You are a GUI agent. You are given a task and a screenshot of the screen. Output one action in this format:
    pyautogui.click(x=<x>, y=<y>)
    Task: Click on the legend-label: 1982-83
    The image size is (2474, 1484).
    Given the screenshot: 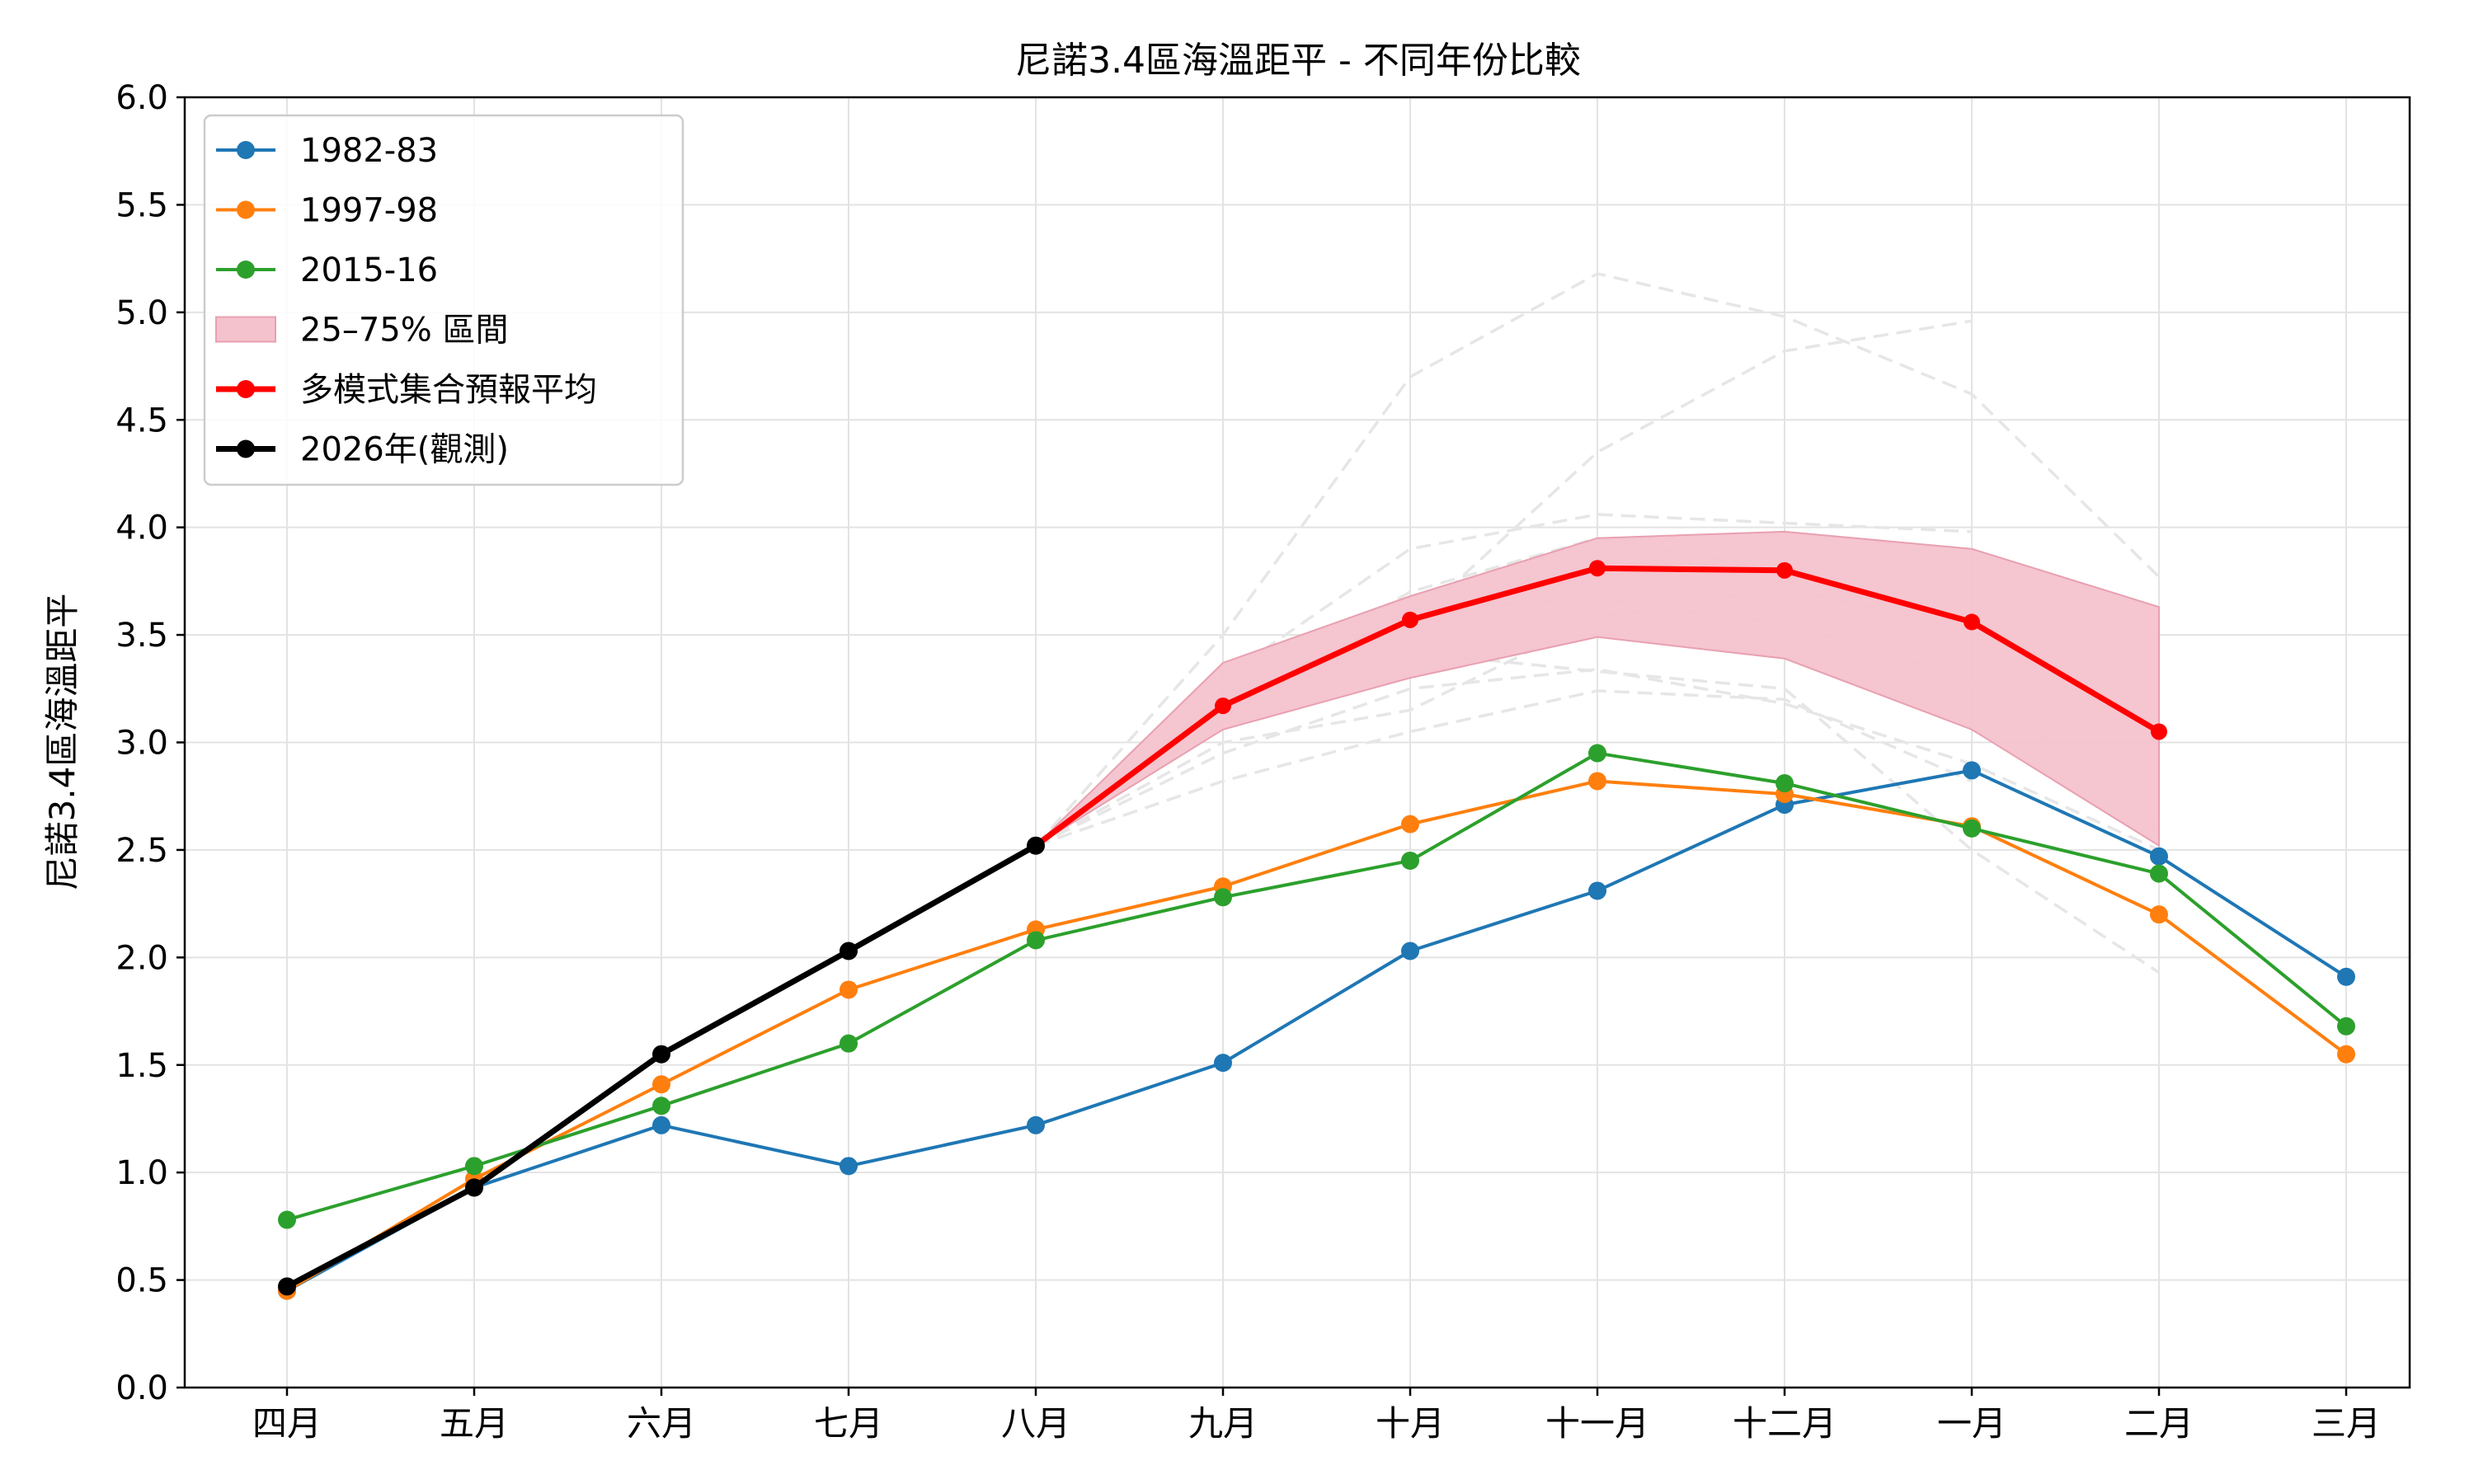 What is the action you would take?
    pyautogui.click(x=369, y=151)
    